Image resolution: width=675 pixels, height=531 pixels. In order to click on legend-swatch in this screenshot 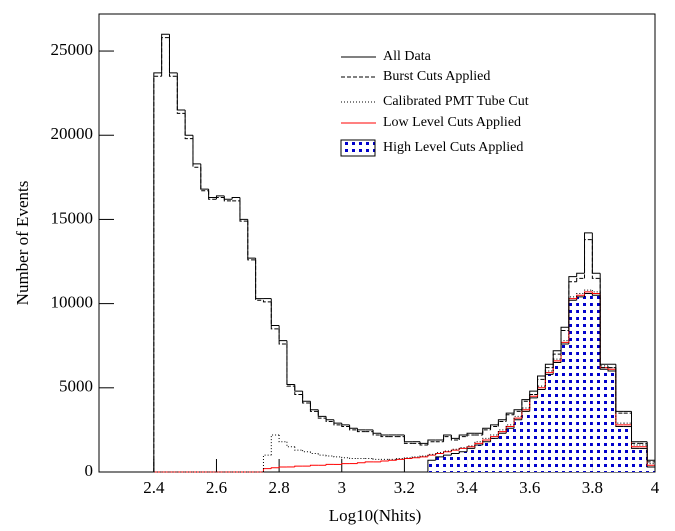, I will do `click(358, 148)`.